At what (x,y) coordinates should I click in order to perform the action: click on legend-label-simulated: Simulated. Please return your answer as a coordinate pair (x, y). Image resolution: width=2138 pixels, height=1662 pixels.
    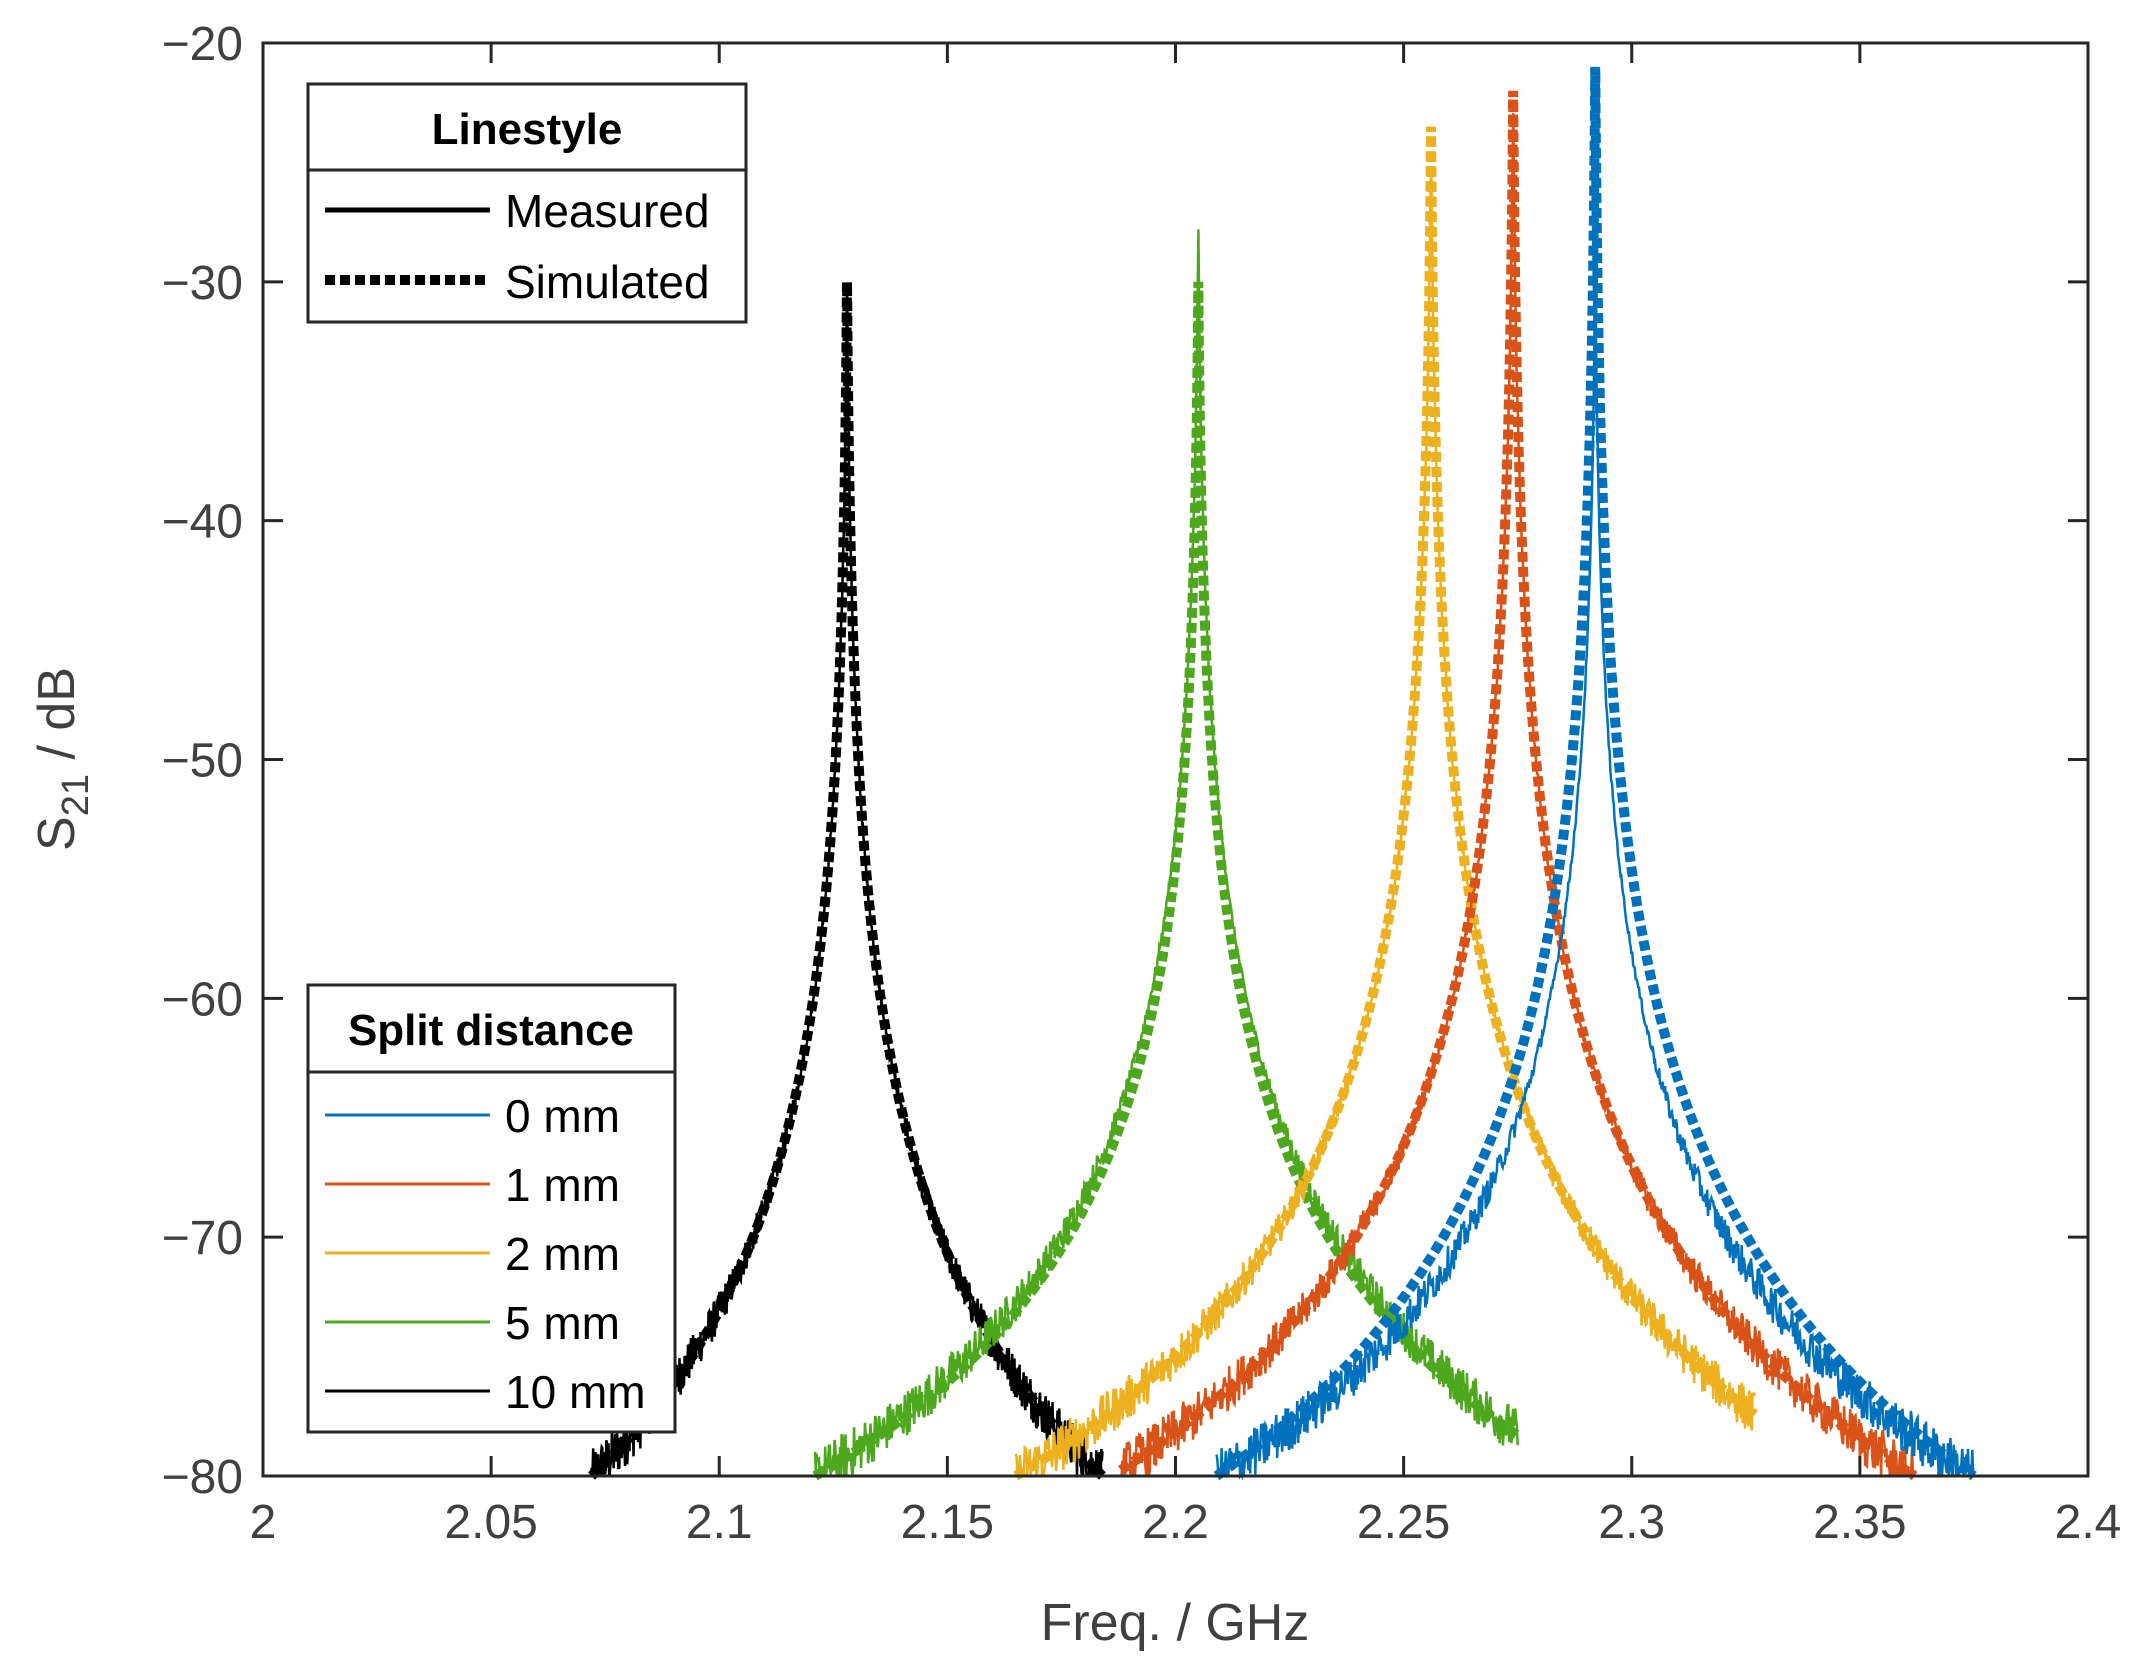
    Looking at the image, I should click on (607, 282).